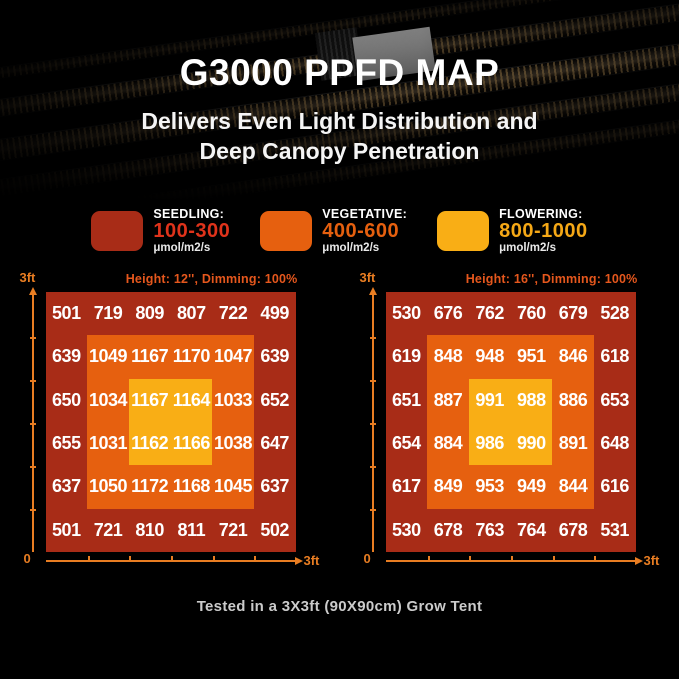 This screenshot has height=679, width=679. What do you see at coordinates (361, 231) in the screenshot?
I see `legend-range: 400-600` at bounding box center [361, 231].